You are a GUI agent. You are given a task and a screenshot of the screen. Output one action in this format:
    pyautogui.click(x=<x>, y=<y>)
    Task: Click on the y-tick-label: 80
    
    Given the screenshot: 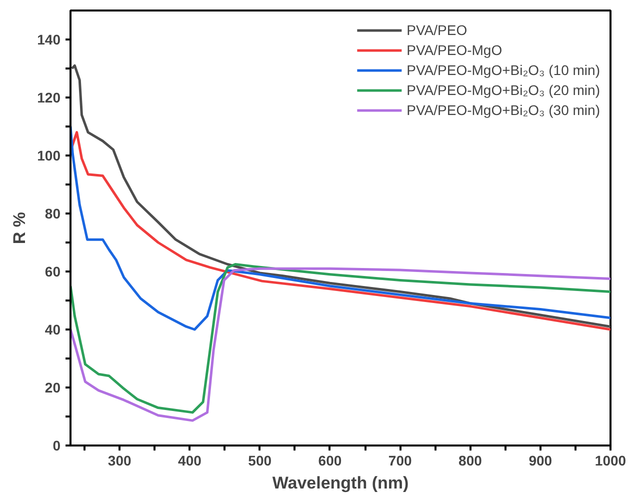 What is the action you would take?
    pyautogui.click(x=52, y=214)
    